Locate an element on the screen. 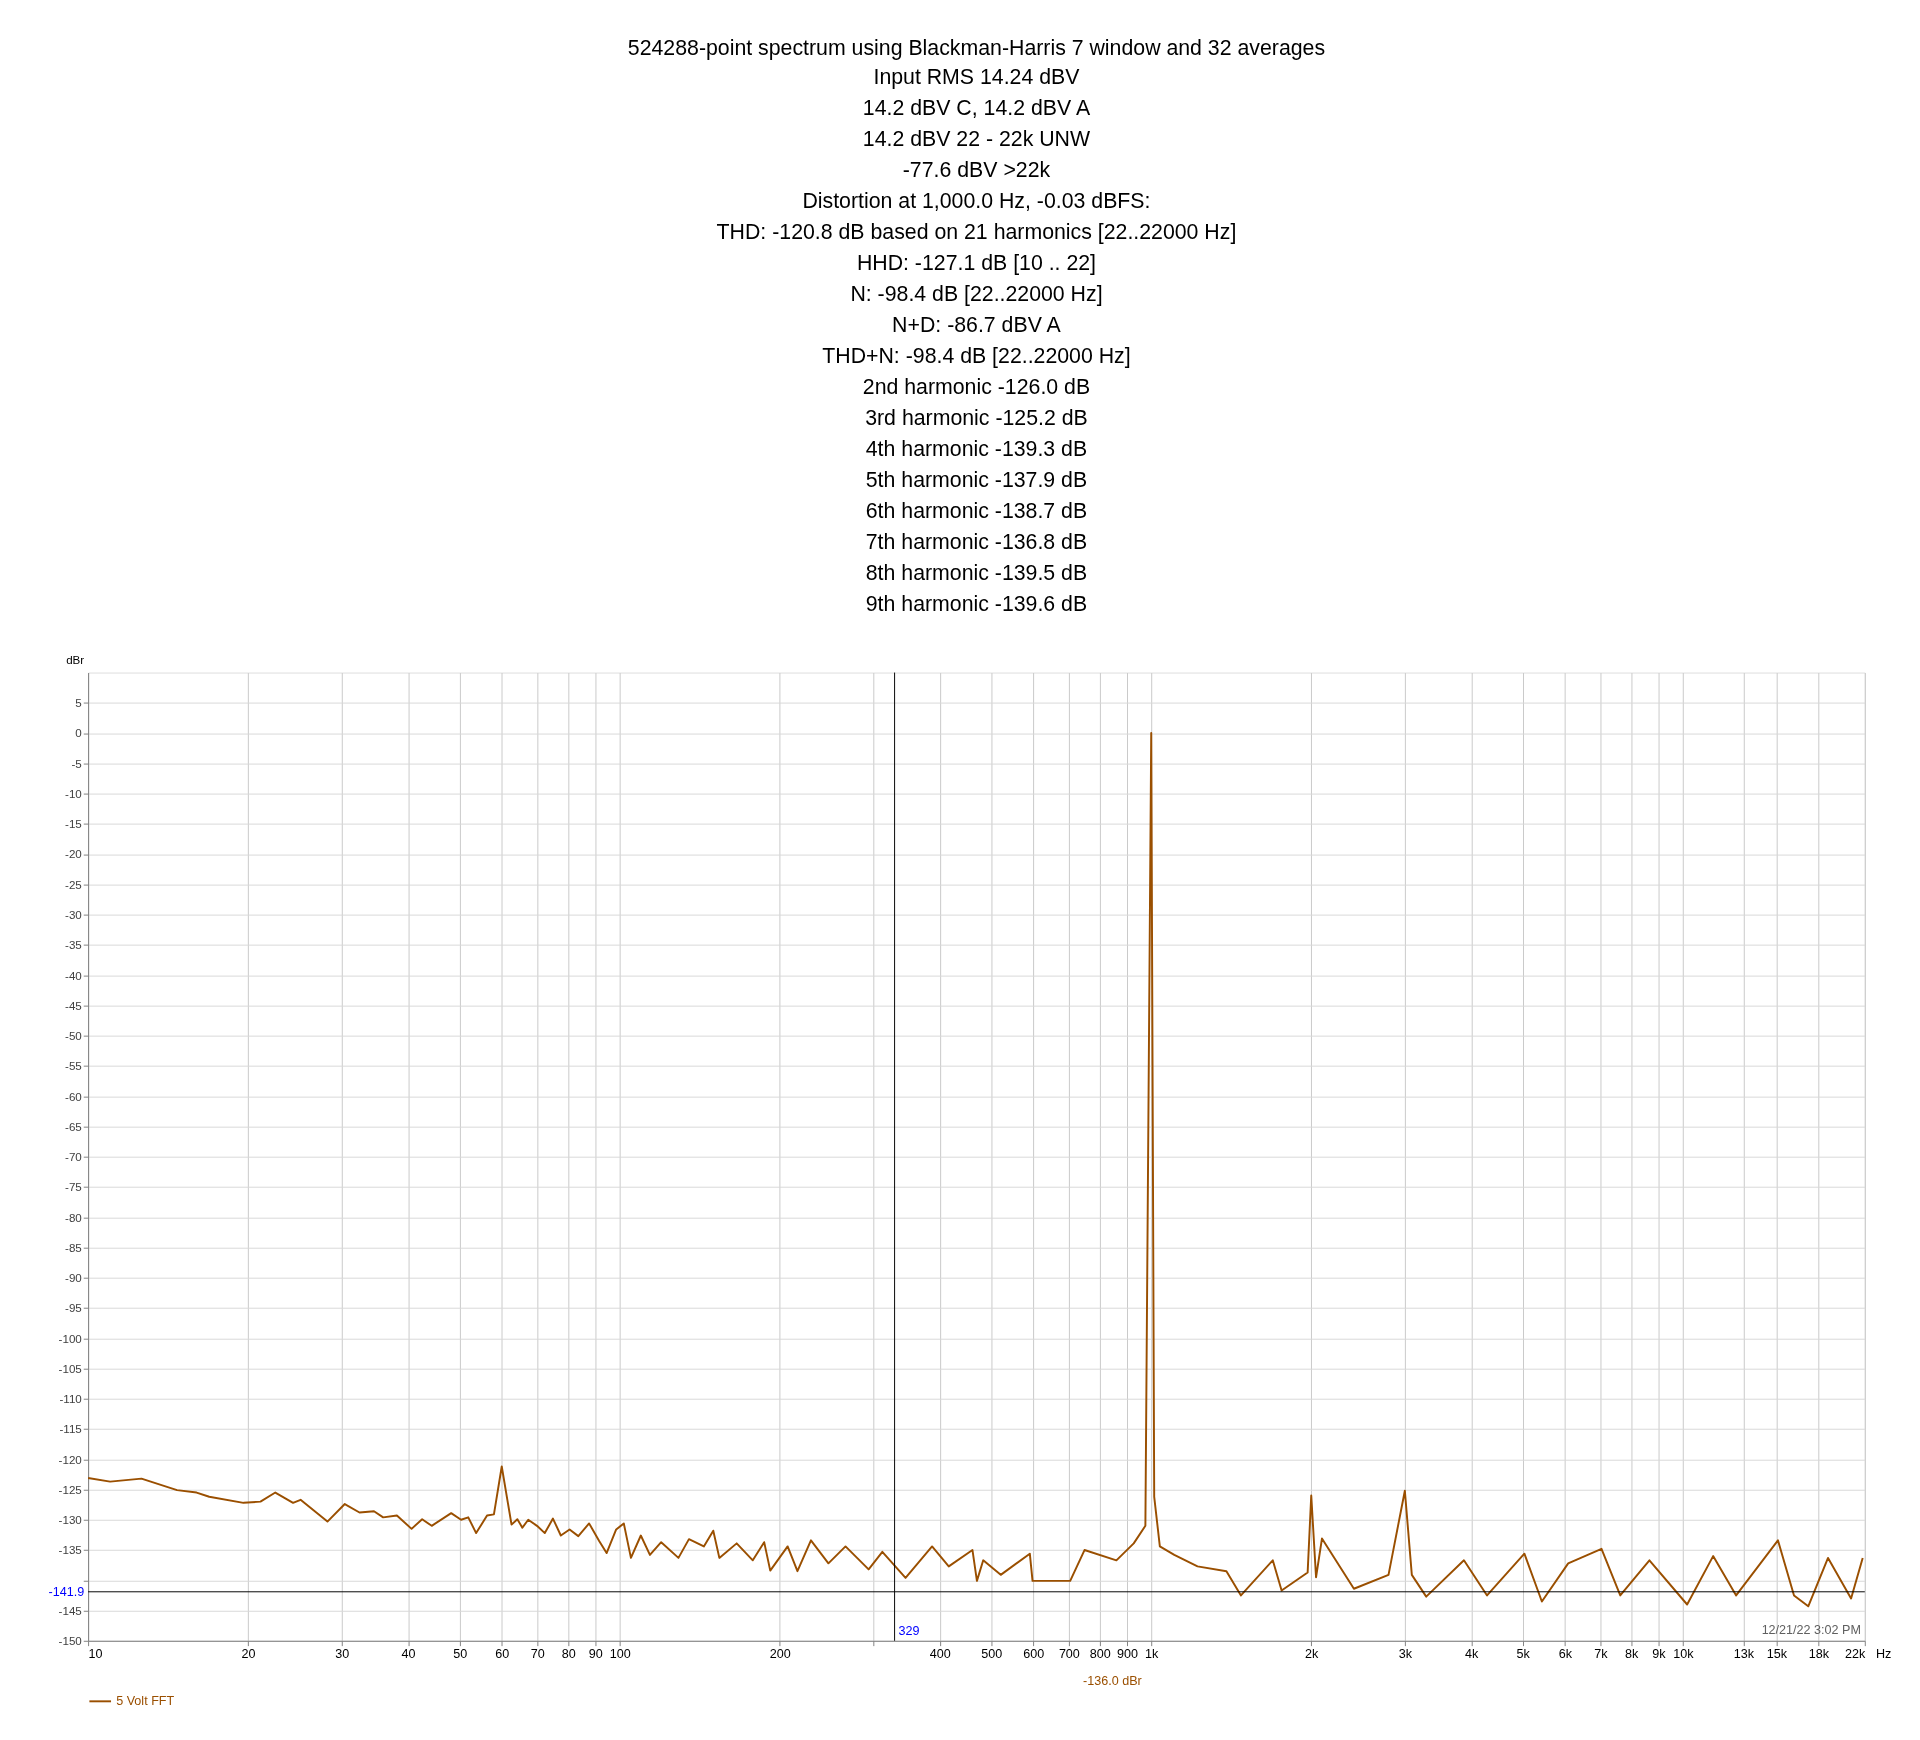 The width and height of the screenshot is (1920, 1740). y-tick-label: -100 is located at coordinates (70, 1338).